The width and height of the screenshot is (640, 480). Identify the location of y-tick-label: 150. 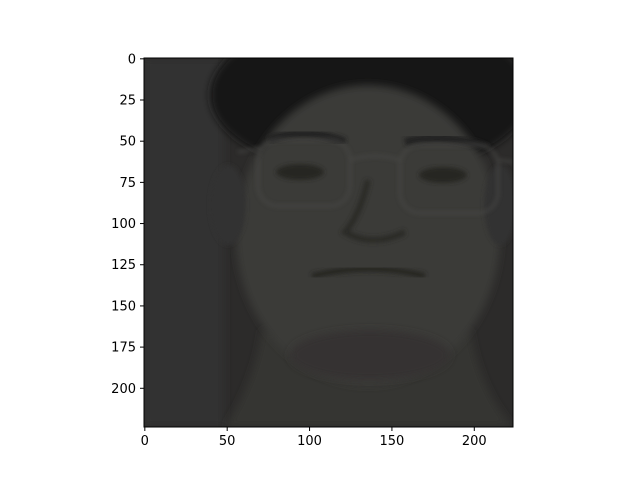
(123, 306).